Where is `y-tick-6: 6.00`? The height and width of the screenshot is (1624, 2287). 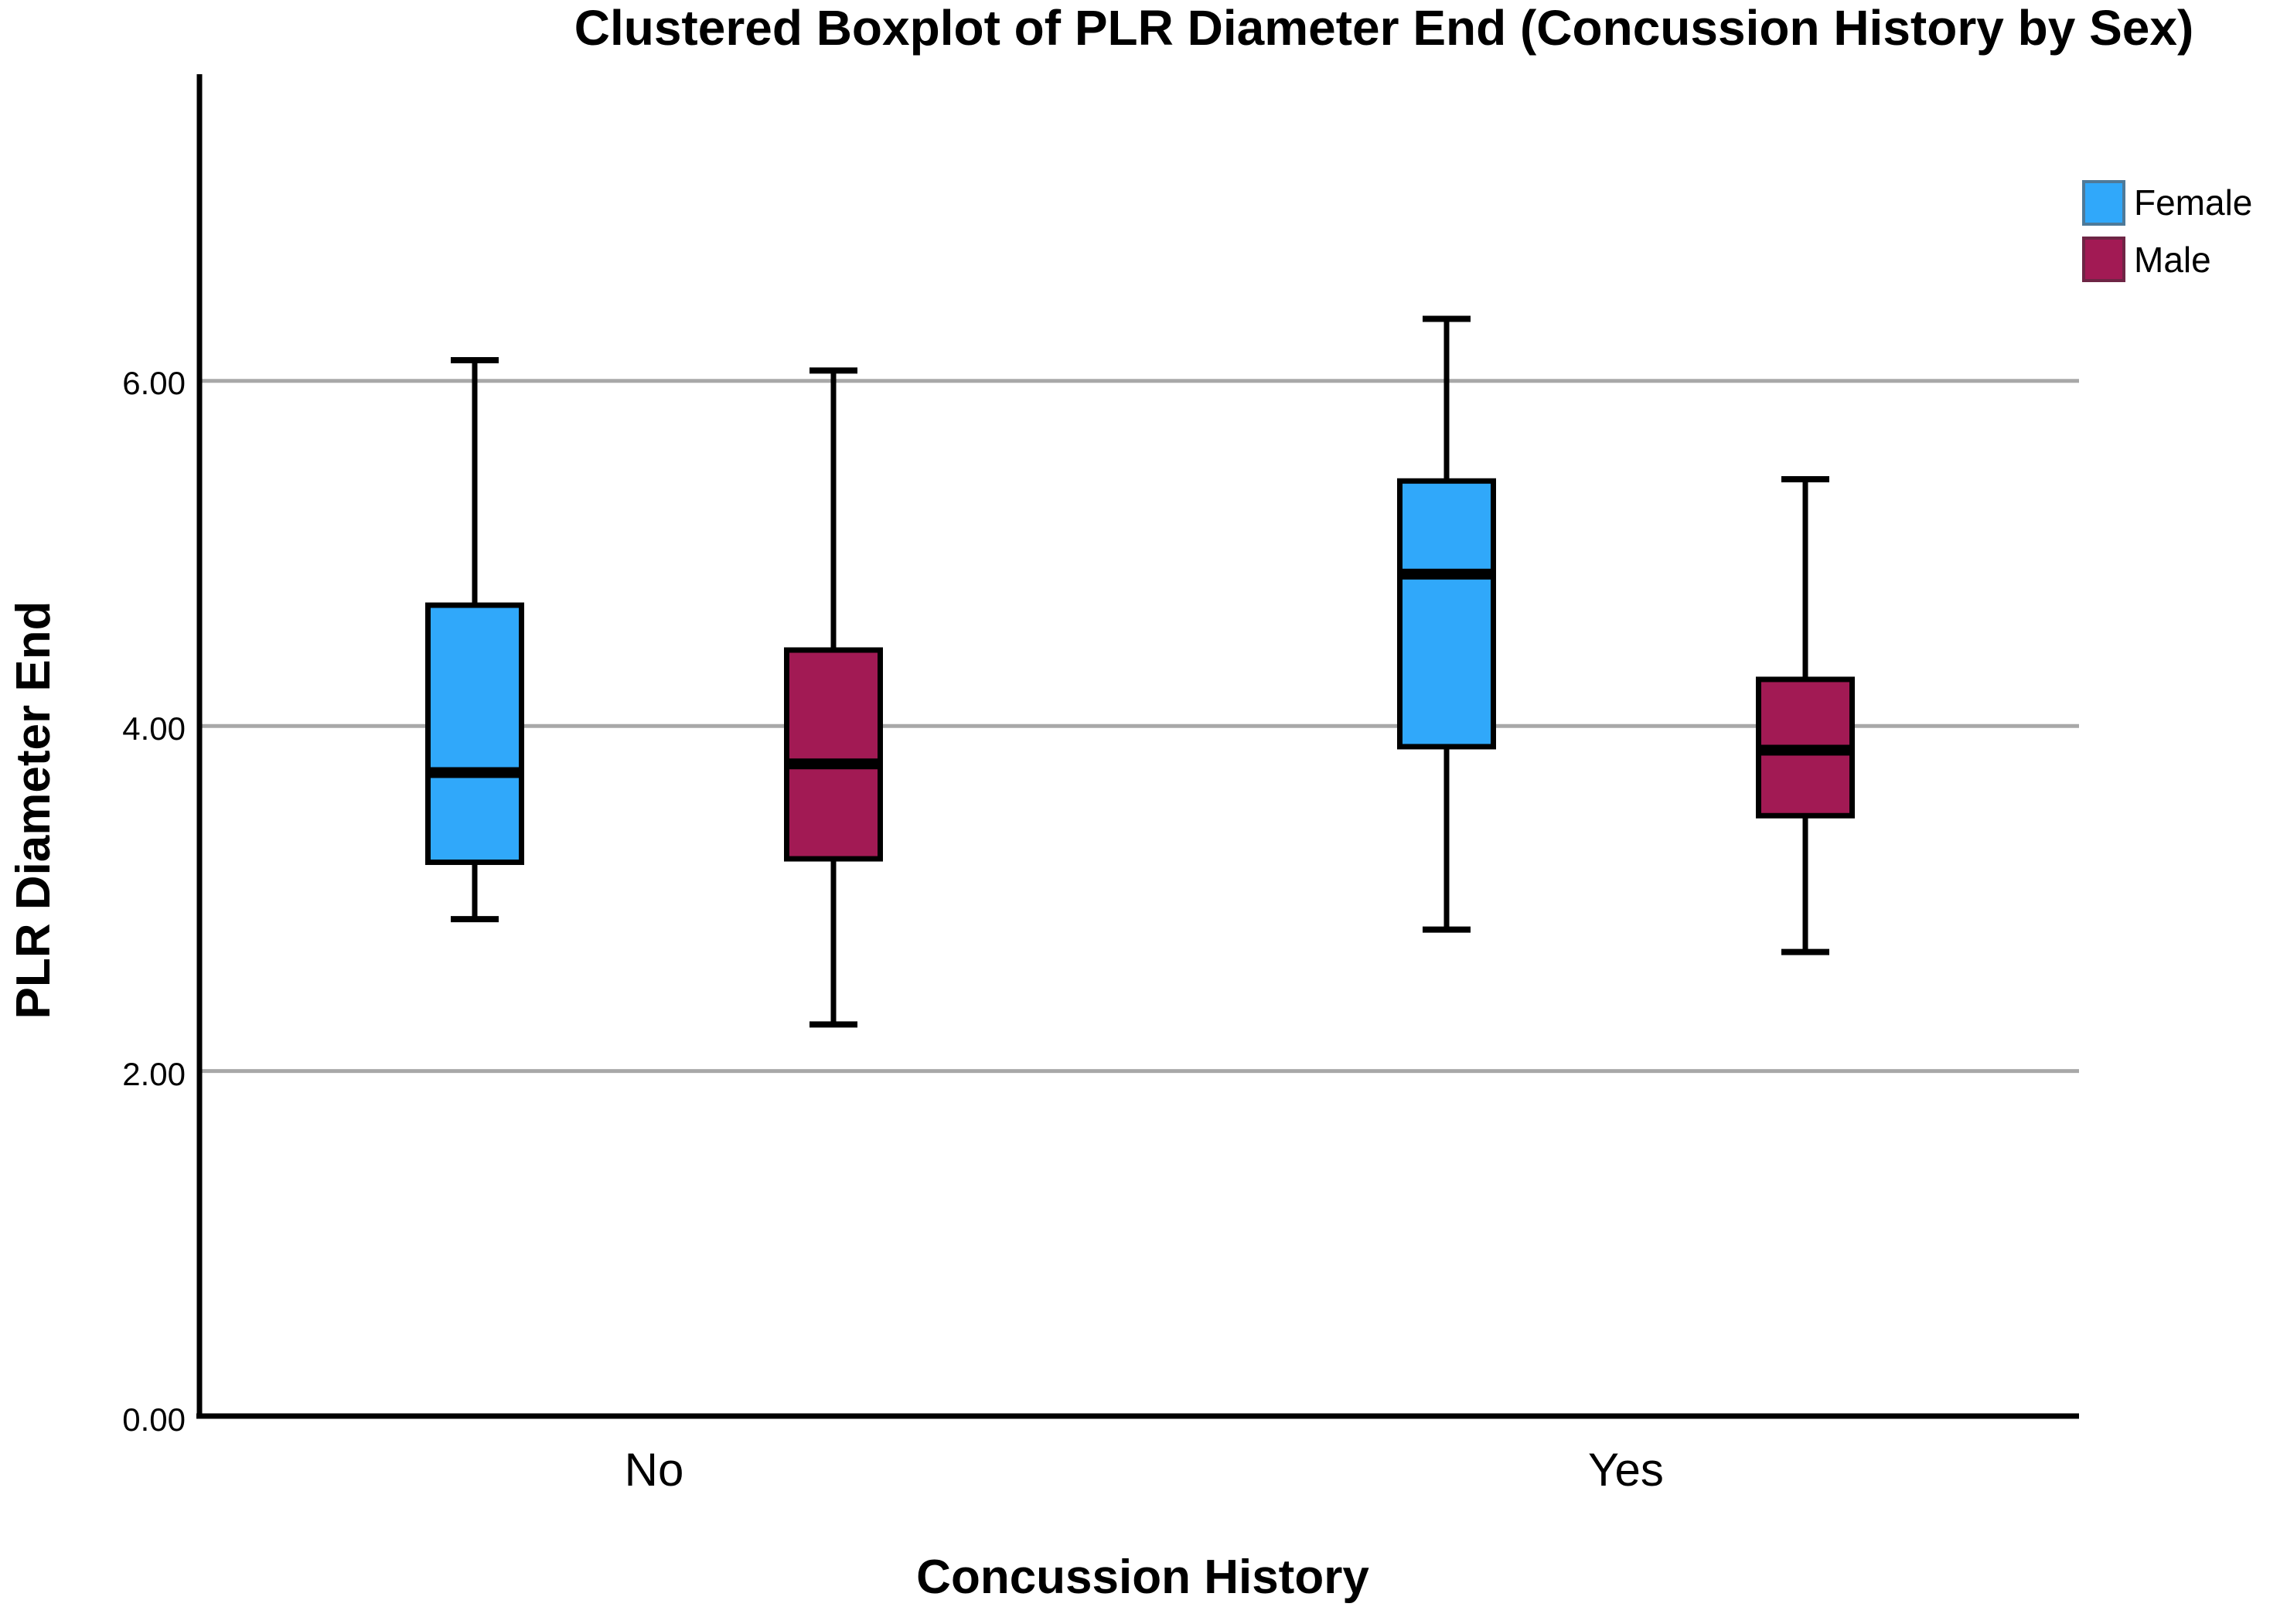
y-tick-6: 6.00 is located at coordinates (154, 383).